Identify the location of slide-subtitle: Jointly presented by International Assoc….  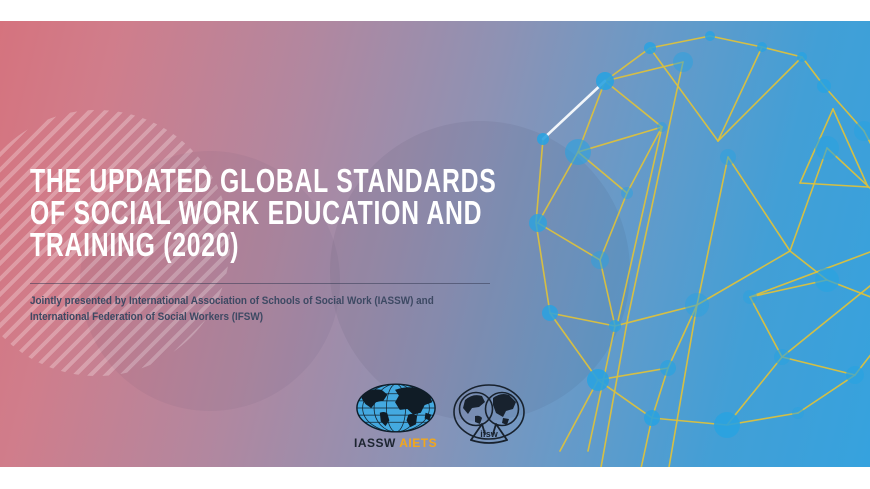
(273, 309).